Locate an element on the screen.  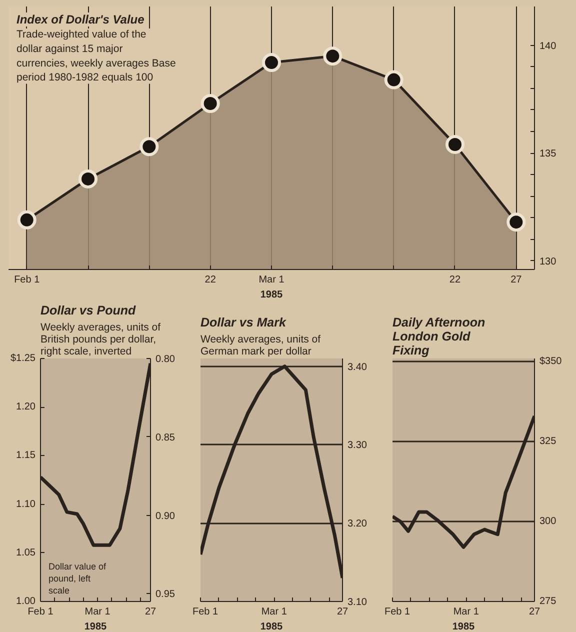
chart-subtitle: Weekly averages, units of German mark per dollar is located at coordinates (260, 346).